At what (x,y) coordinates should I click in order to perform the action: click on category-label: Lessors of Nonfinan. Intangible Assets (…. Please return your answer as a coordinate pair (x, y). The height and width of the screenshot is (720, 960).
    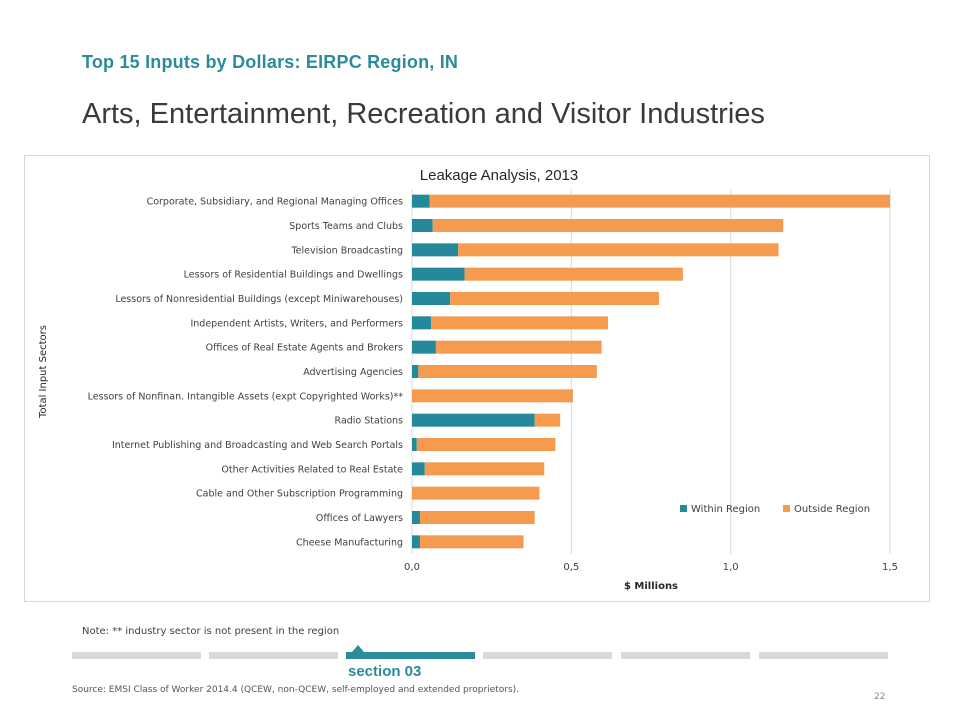
    Looking at the image, I should click on (246, 396).